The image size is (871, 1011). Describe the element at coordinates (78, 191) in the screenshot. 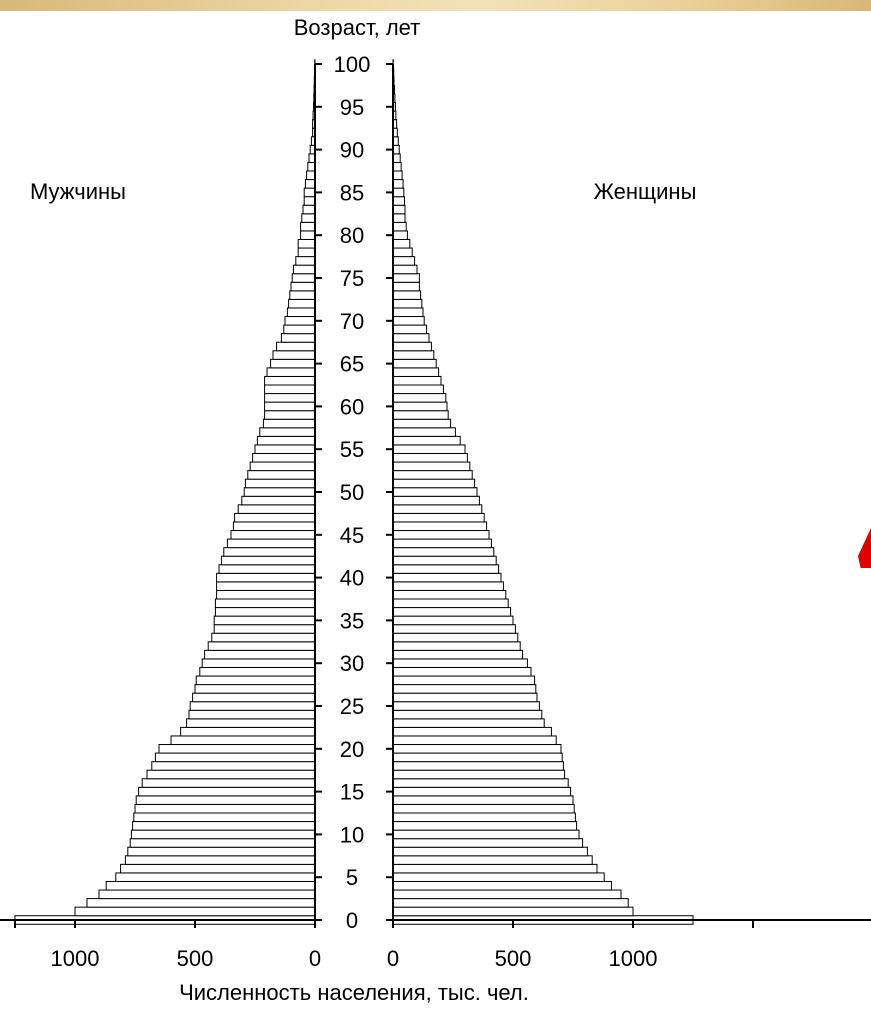

I see `male-label: Мужчины` at that location.